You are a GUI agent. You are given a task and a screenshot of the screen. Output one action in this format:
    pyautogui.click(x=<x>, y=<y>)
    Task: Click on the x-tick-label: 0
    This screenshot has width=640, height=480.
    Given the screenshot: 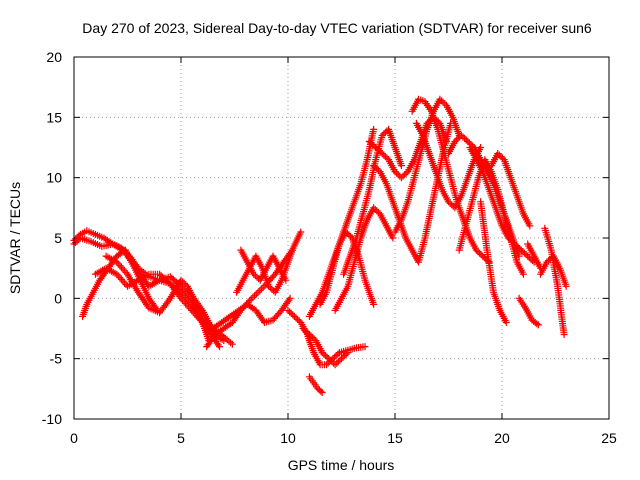 What is the action you would take?
    pyautogui.click(x=74, y=438)
    